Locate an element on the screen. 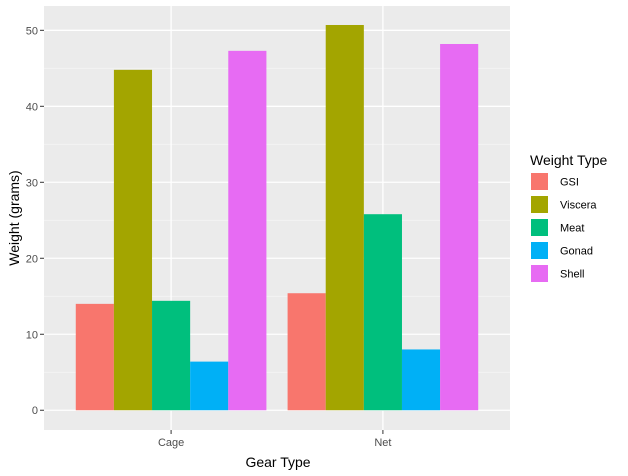 Image resolution: width=628 pixels, height=476 pixels. bar-gsi-net is located at coordinates (306, 352).